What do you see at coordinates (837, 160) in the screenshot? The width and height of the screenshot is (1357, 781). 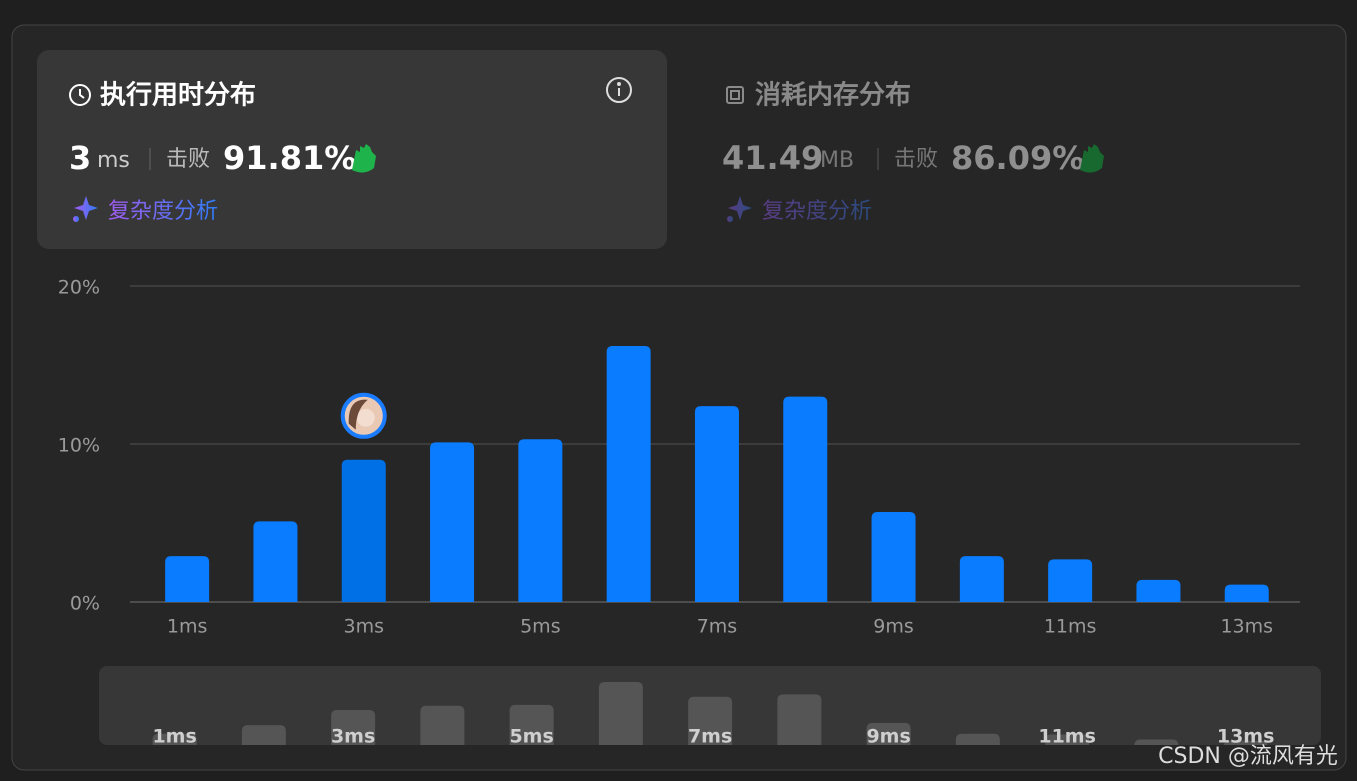 I see `memory-unit: MB` at bounding box center [837, 160].